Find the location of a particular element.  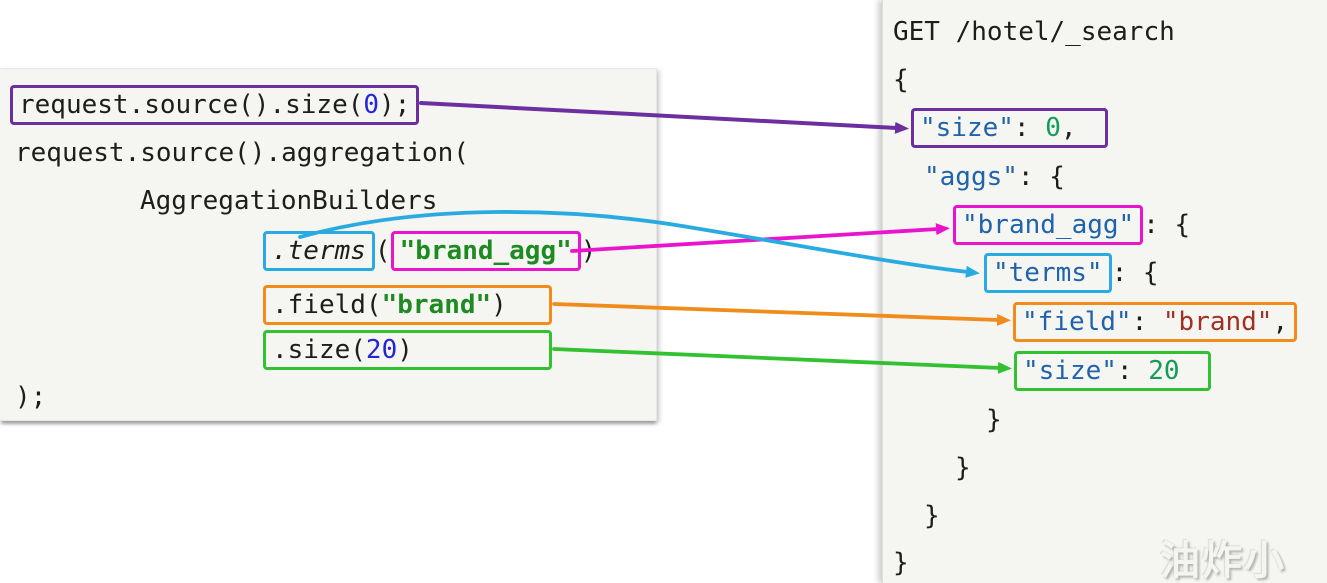

code-method-terms: .terms is located at coordinates (319, 251).